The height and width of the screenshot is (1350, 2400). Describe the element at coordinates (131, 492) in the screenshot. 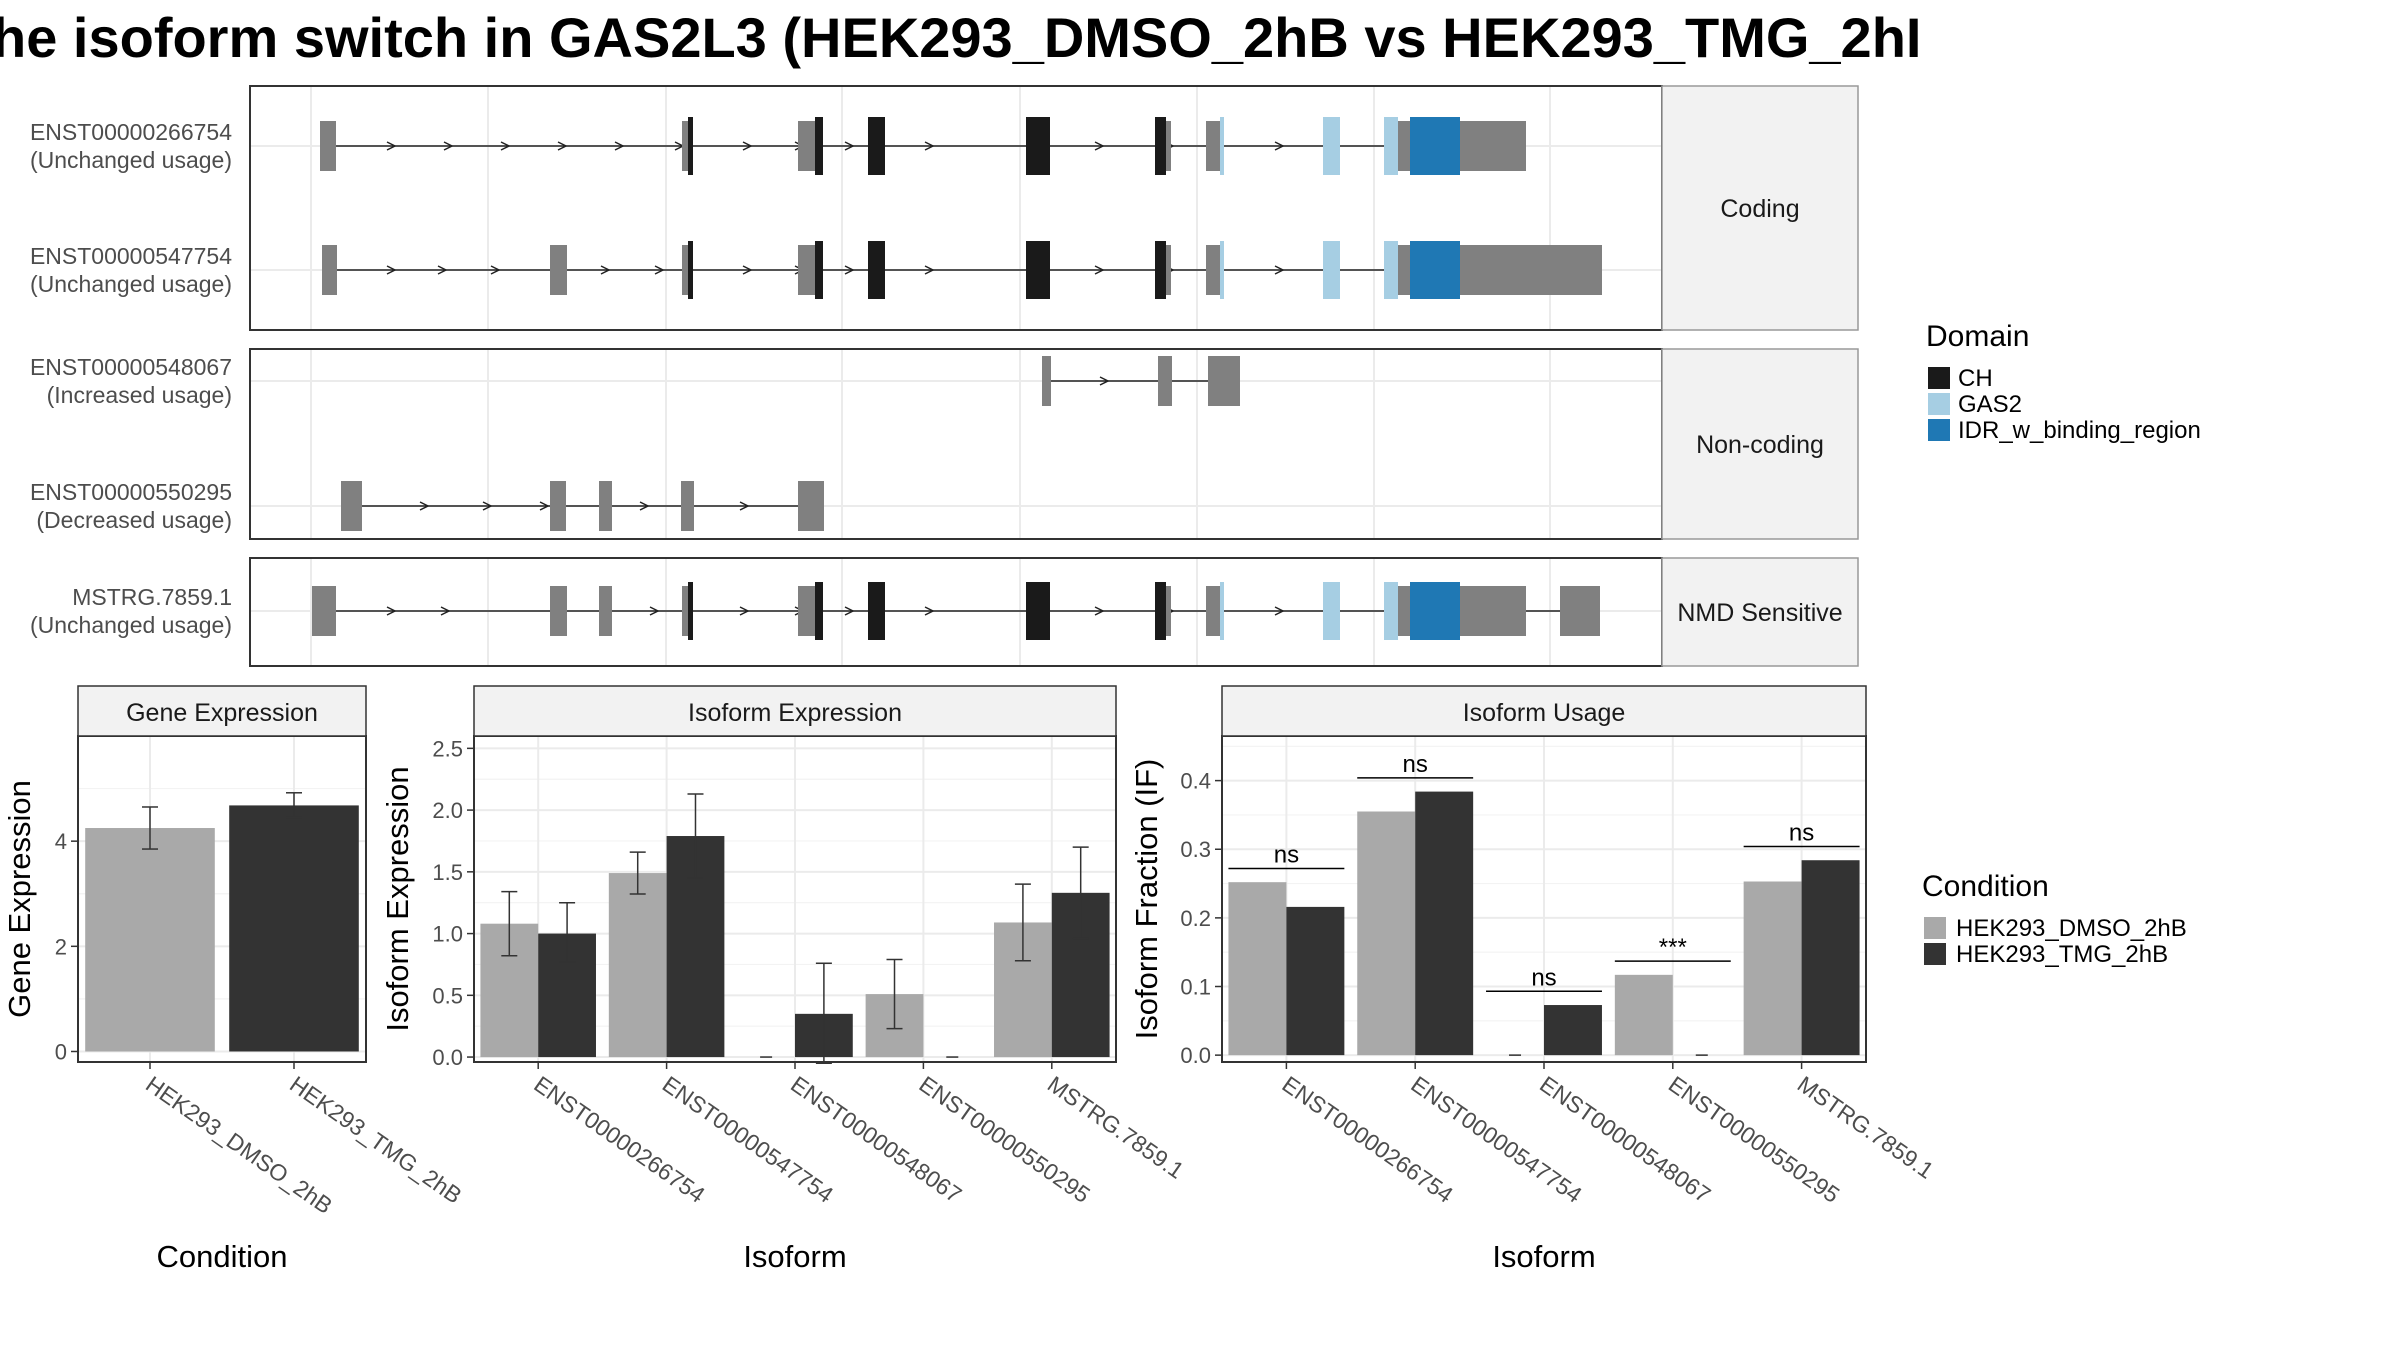

I see `transcript-id: ENST00000550295` at that location.